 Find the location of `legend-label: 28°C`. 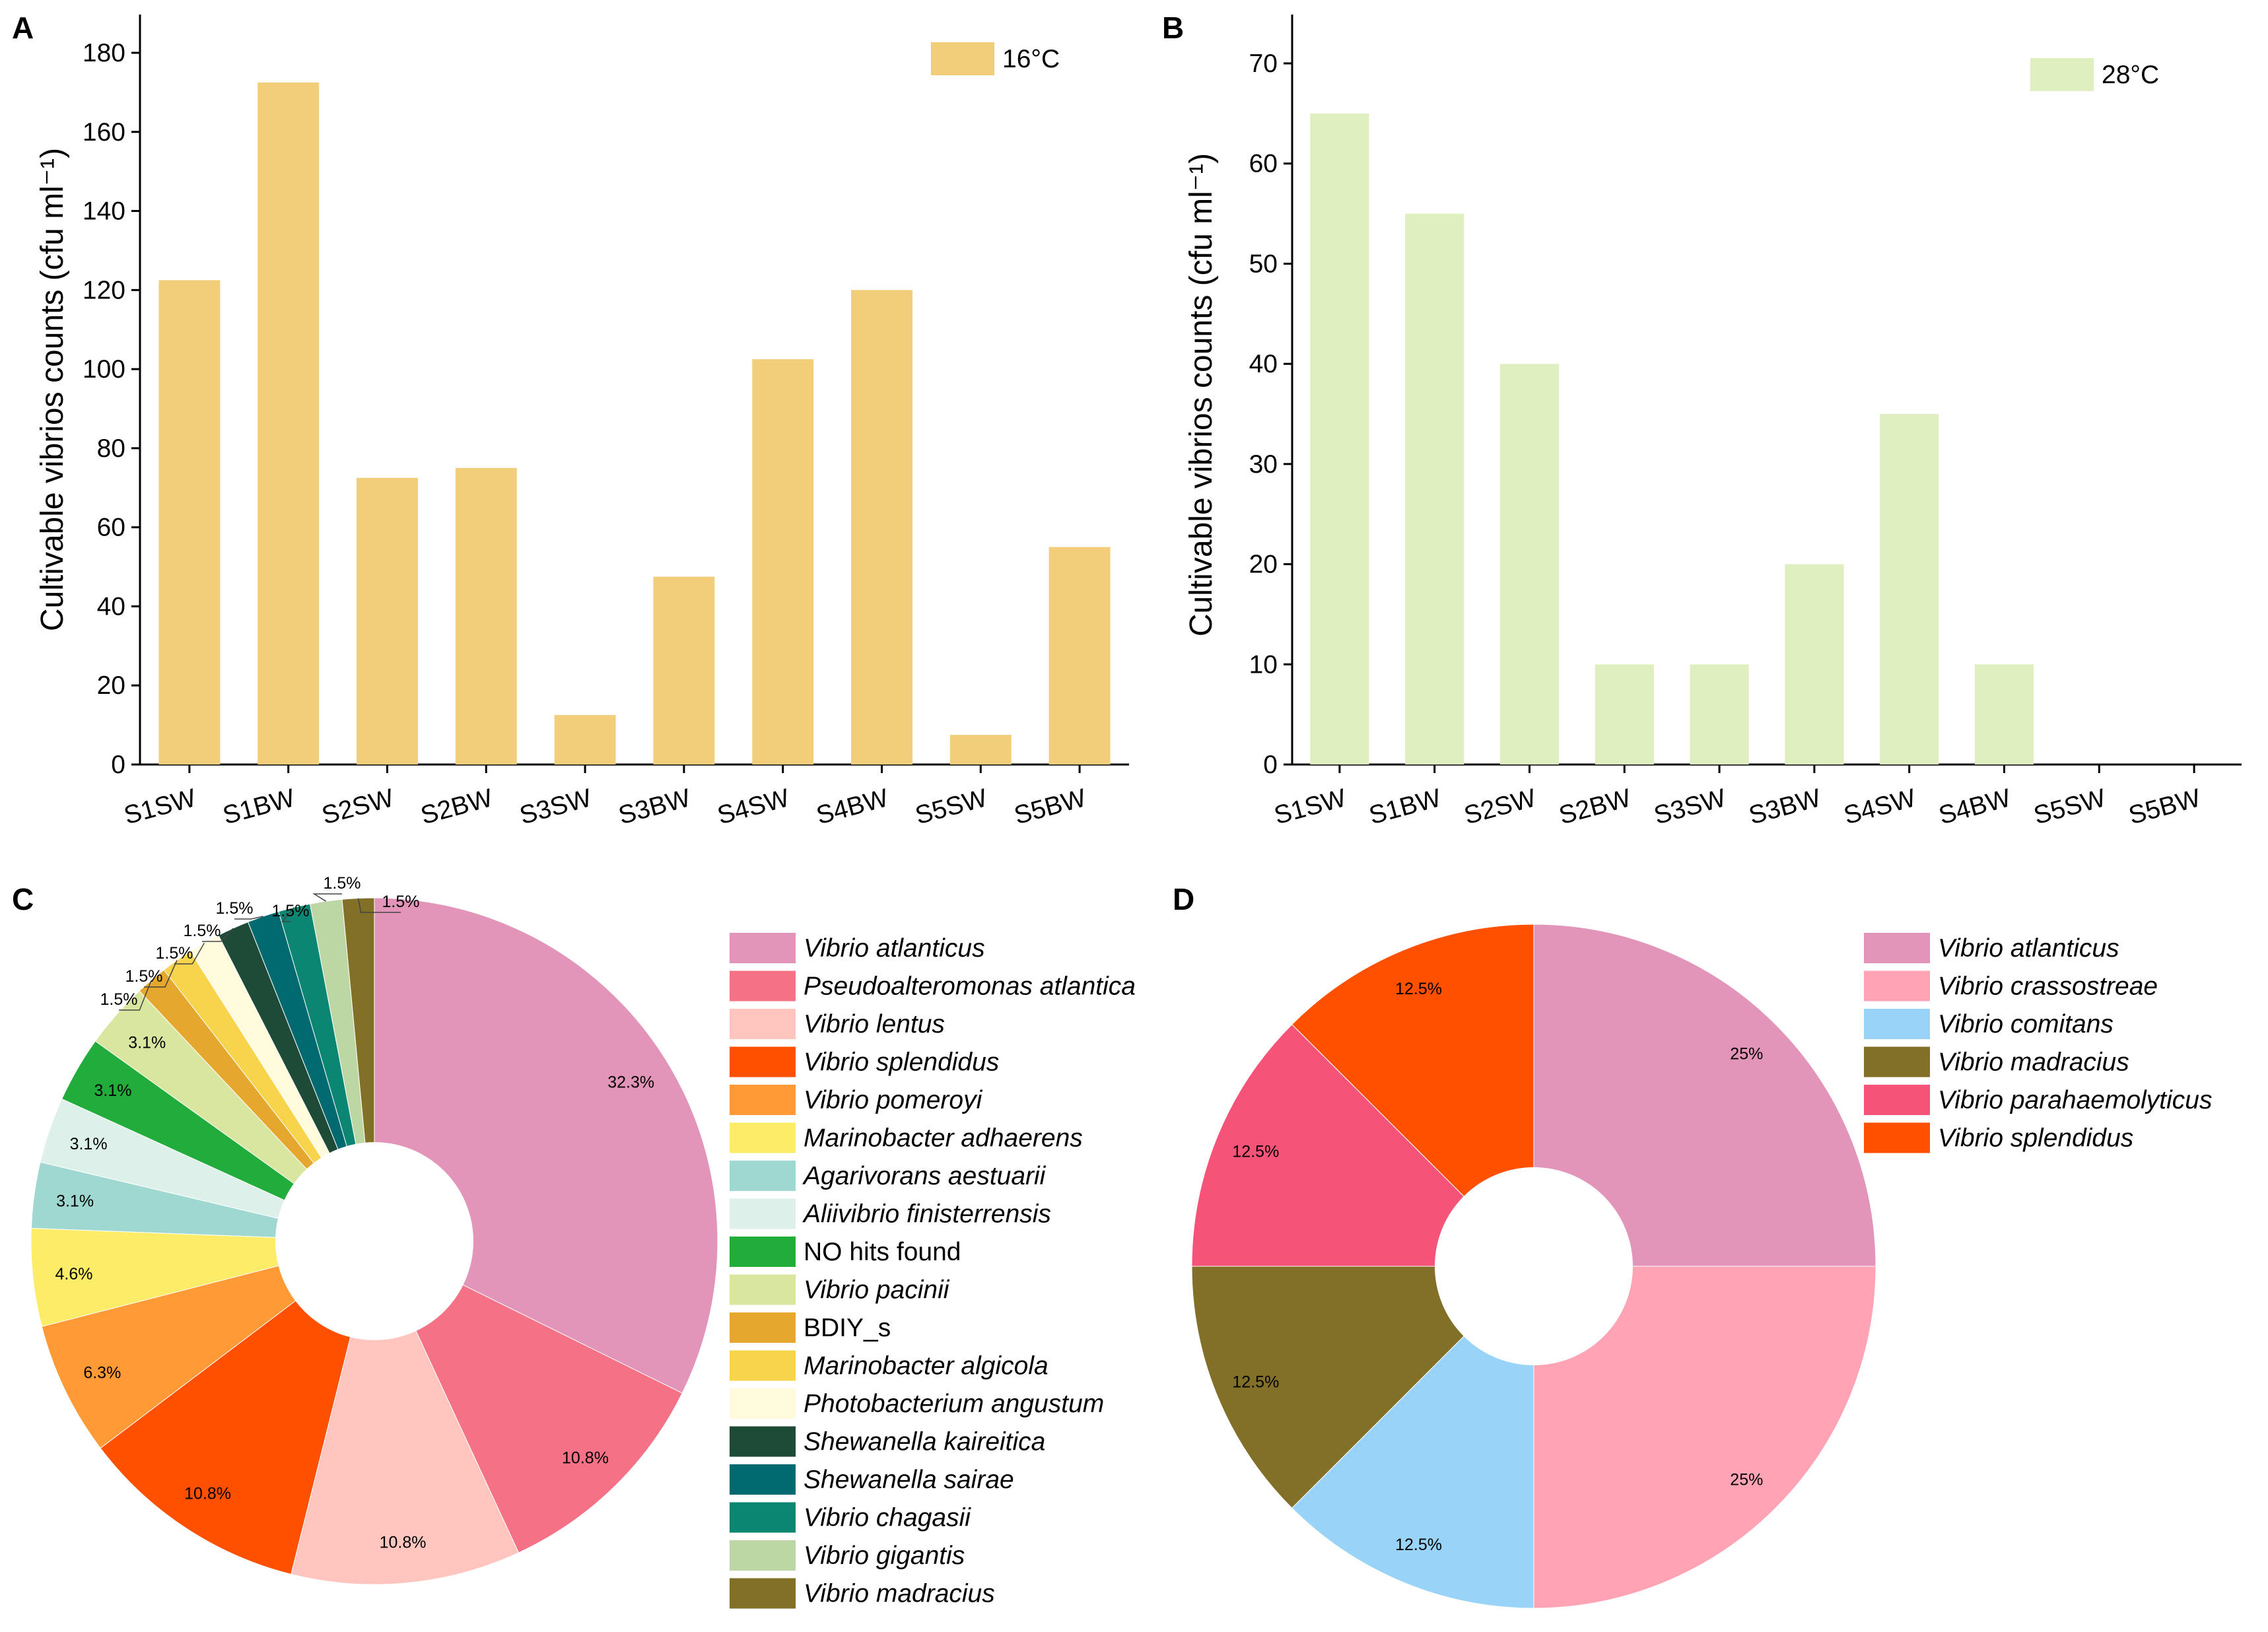

legend-label: 28°C is located at coordinates (2130, 75).